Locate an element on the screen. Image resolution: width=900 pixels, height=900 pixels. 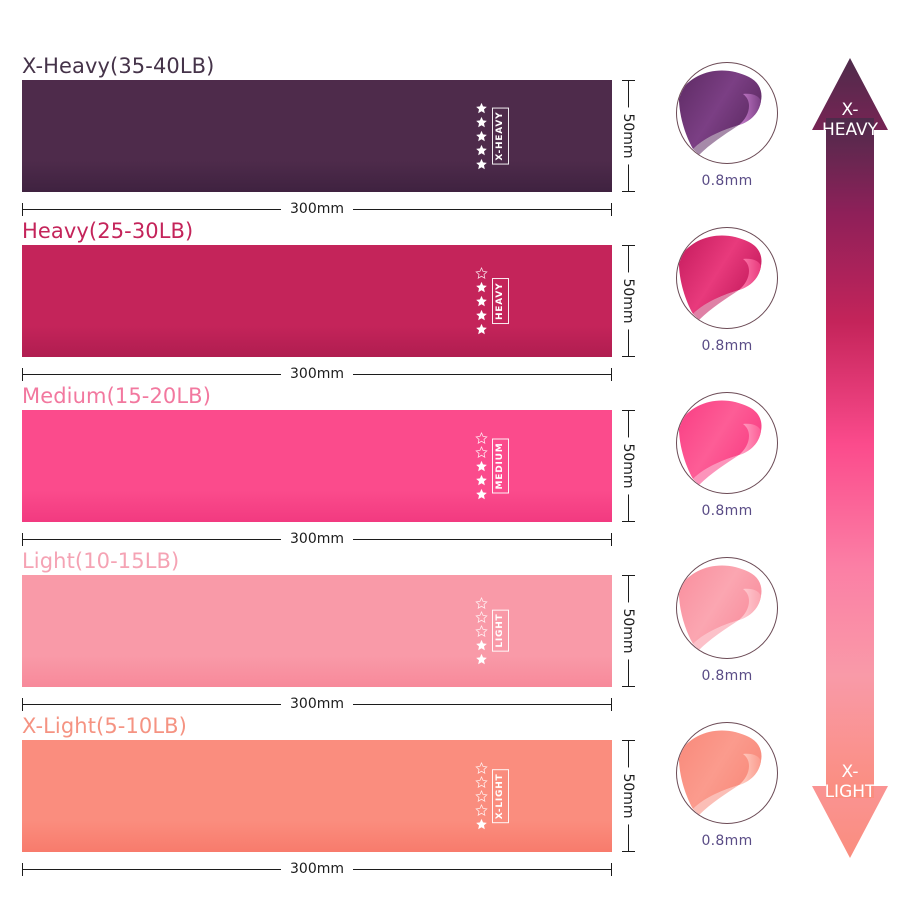
band-badge-light: LIGHT is located at coordinates (500, 631).